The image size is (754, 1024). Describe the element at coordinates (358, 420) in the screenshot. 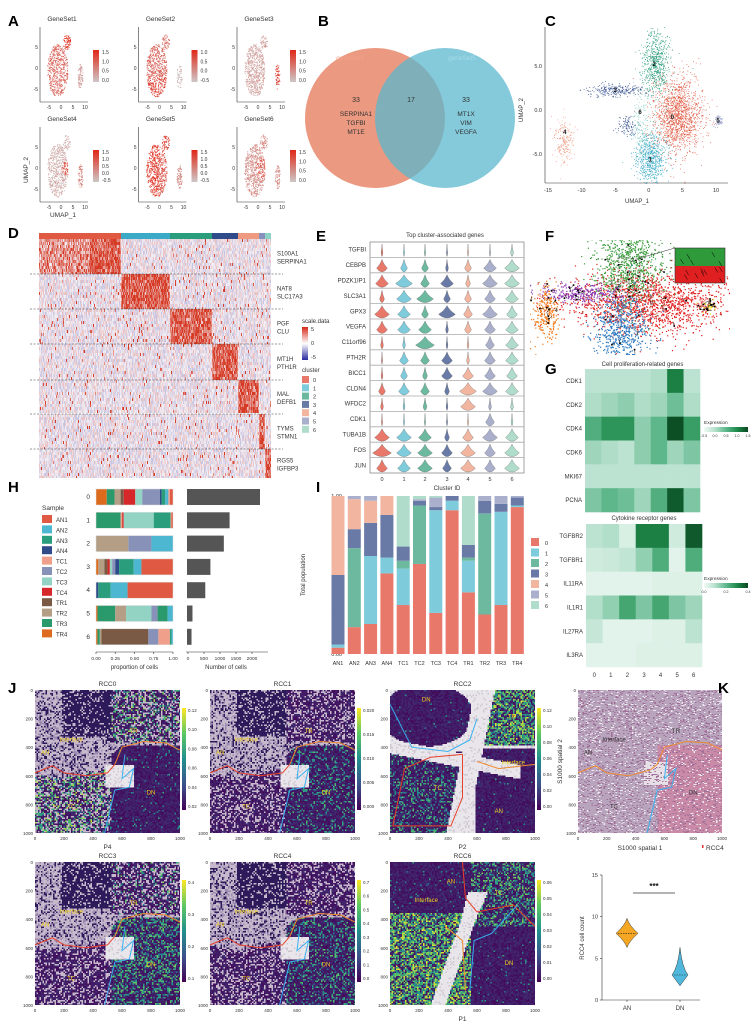

I see `gene-label: CDK1` at that location.